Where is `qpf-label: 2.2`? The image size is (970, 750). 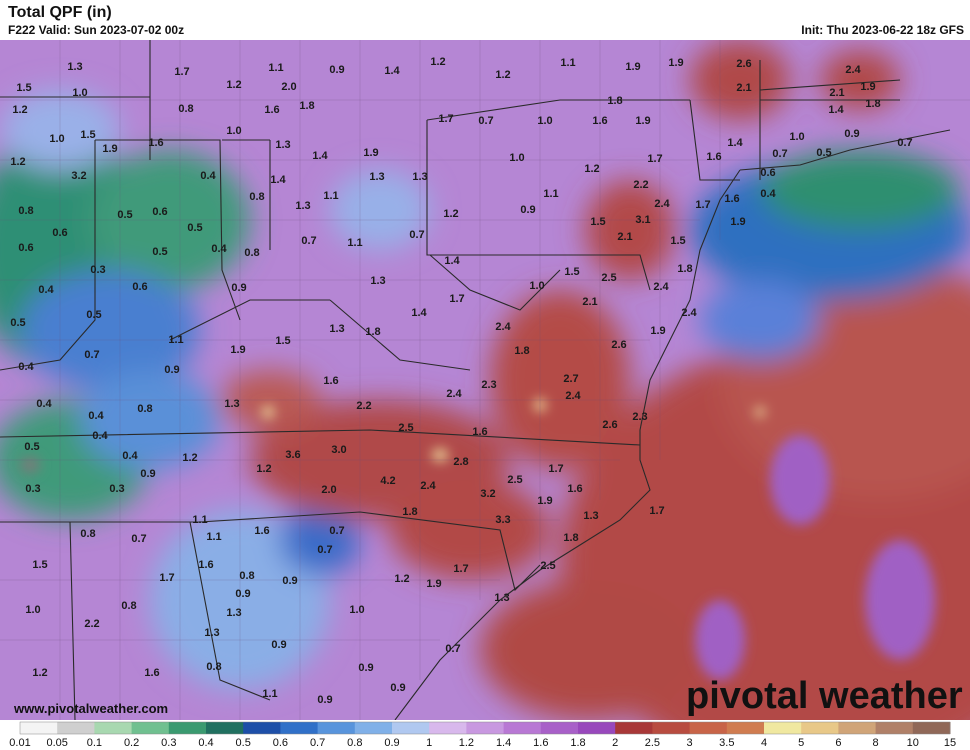
qpf-label: 2.2 is located at coordinates (91, 624).